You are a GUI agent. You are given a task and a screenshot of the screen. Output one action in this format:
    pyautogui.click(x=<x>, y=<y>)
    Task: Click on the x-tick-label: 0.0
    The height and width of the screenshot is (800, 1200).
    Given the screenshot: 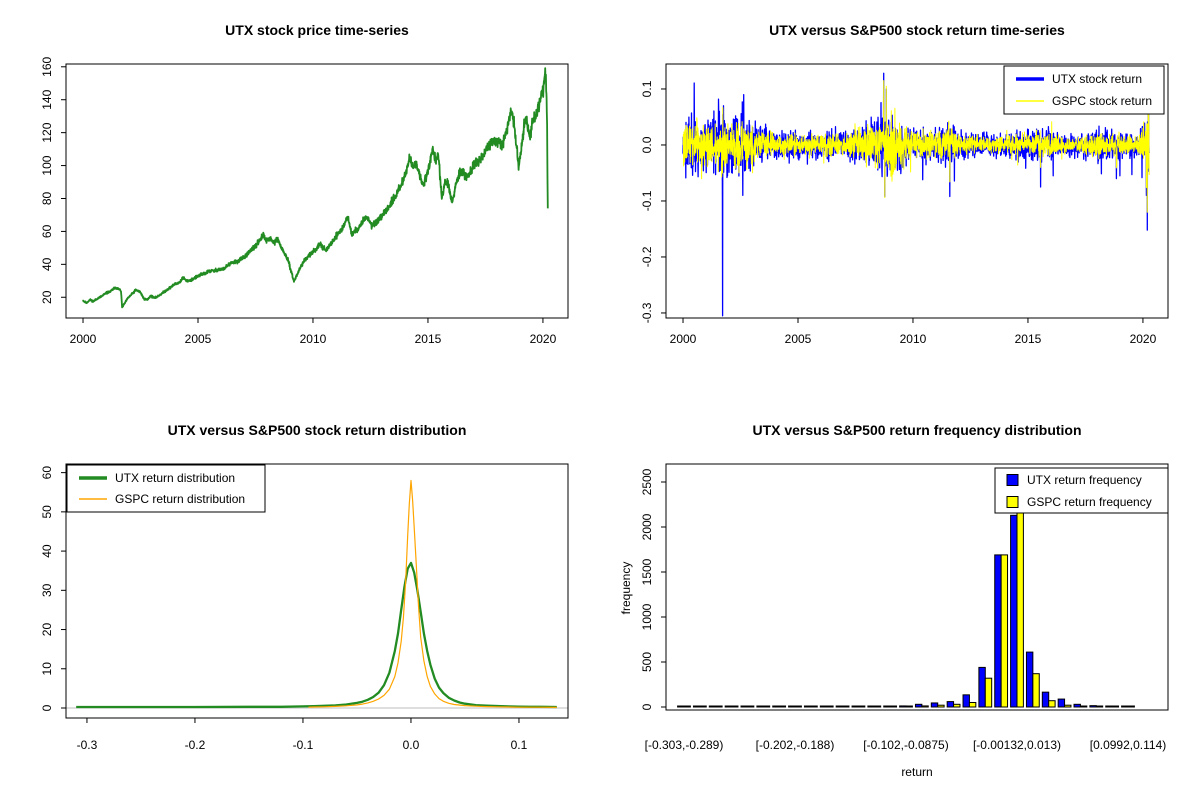 What is the action you would take?
    pyautogui.click(x=411, y=745)
    